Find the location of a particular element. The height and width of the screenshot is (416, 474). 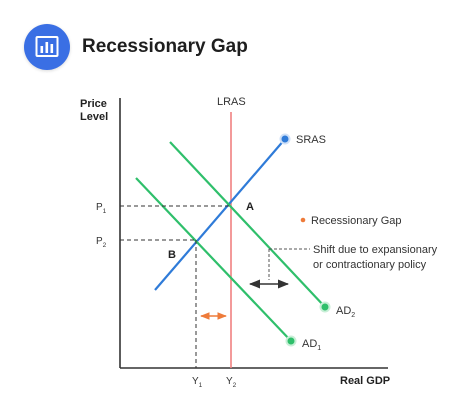

ad2-endpoint is located at coordinates (325, 307).